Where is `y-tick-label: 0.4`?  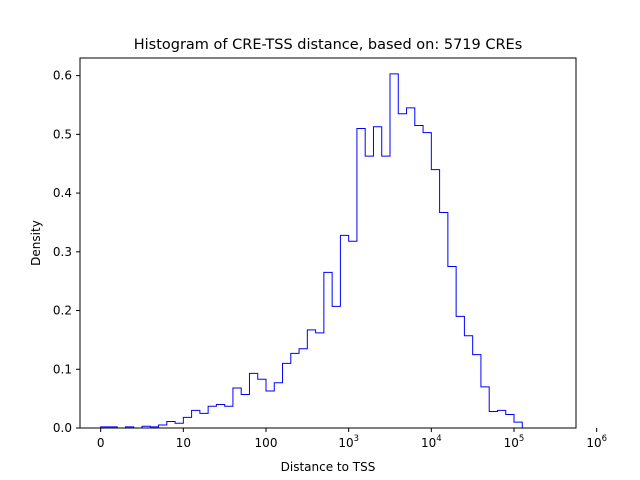 y-tick-label: 0.4 is located at coordinates (62, 193).